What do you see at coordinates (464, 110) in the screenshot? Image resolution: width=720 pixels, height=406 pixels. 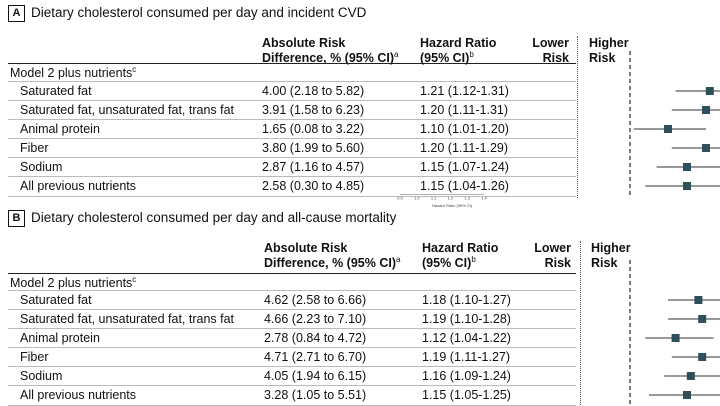 I see `hazard-ratio-value: 1.20 (1.11-1.31)` at bounding box center [464, 110].